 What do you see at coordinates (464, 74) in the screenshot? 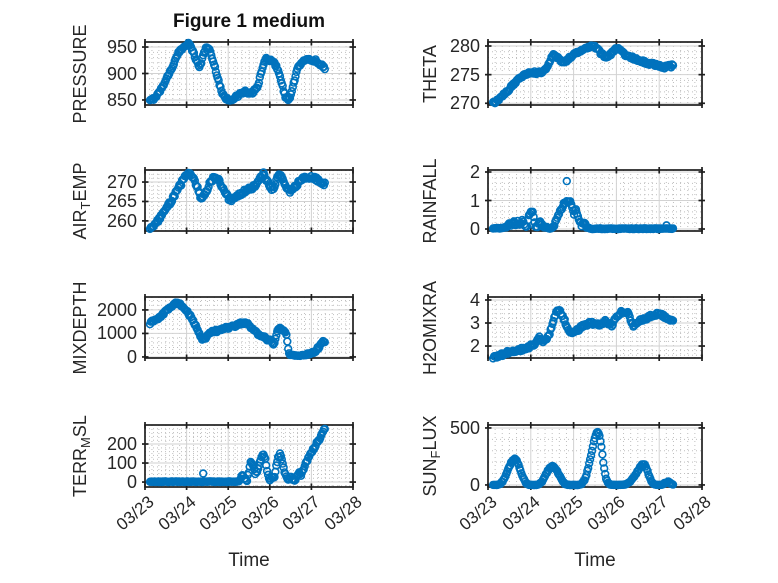
I see `y-tick-label: 275` at bounding box center [464, 74].